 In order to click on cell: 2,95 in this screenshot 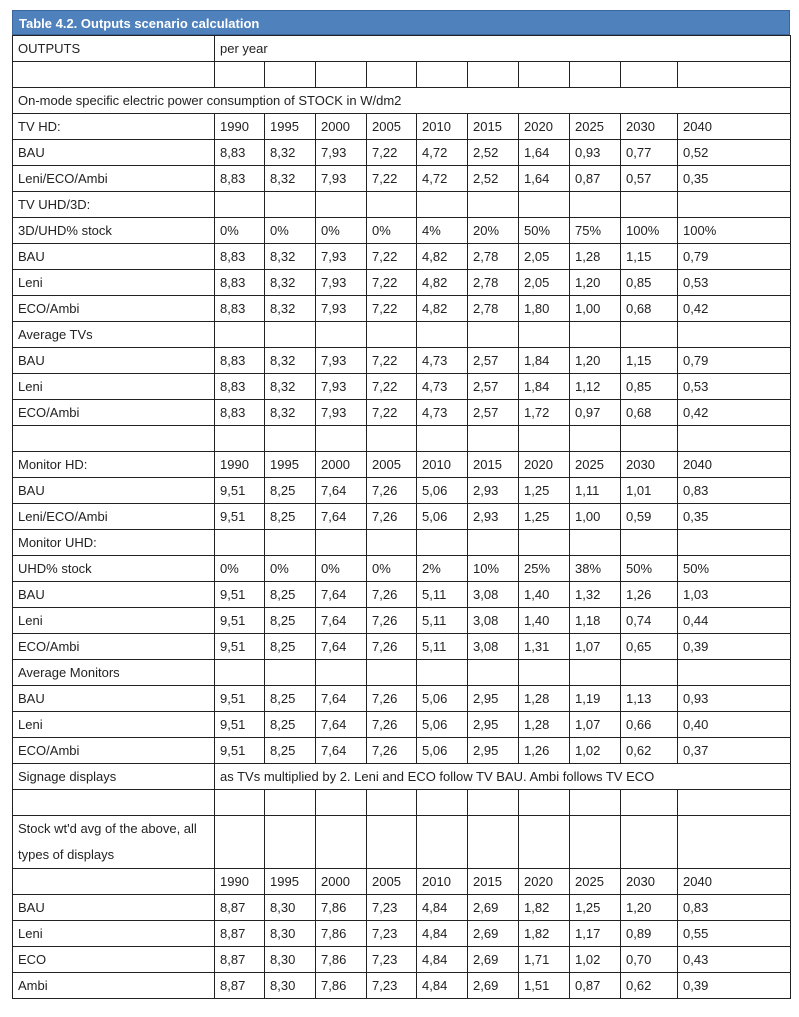, I will do `click(493, 724)`.